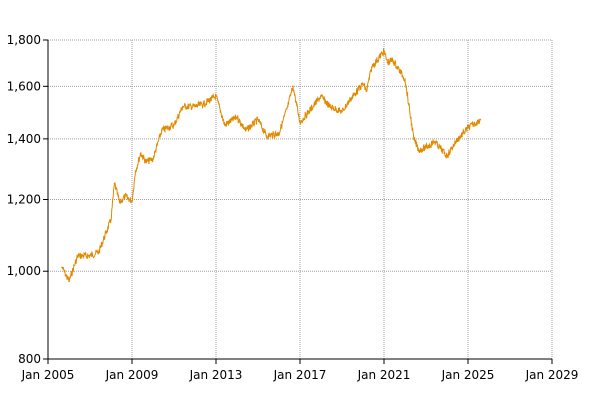 The image size is (600, 400). I want to click on x-tick-label: Jan 2025, so click(468, 375).